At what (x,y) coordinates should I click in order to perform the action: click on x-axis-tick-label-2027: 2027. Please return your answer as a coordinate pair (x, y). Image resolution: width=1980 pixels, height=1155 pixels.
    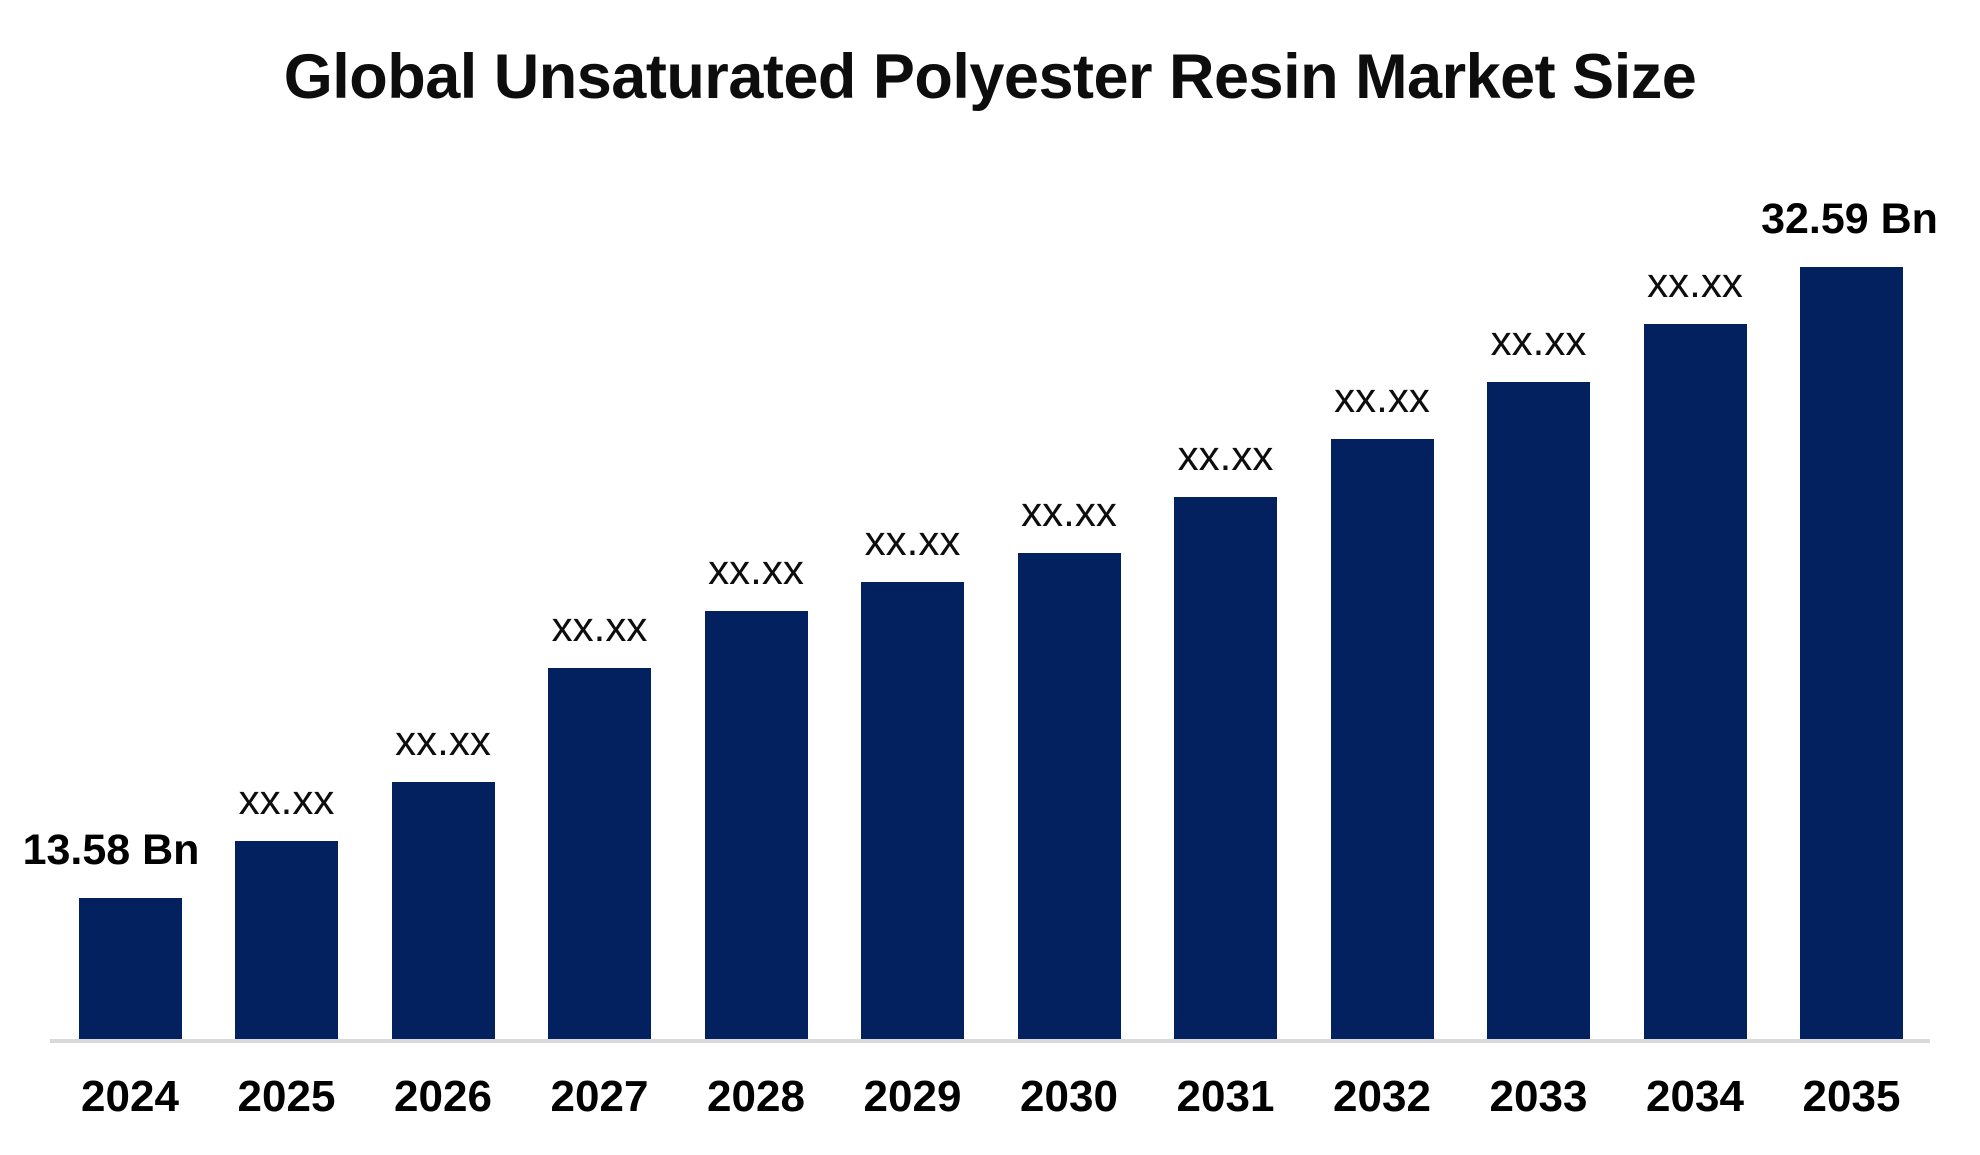
    Looking at the image, I should click on (599, 1096).